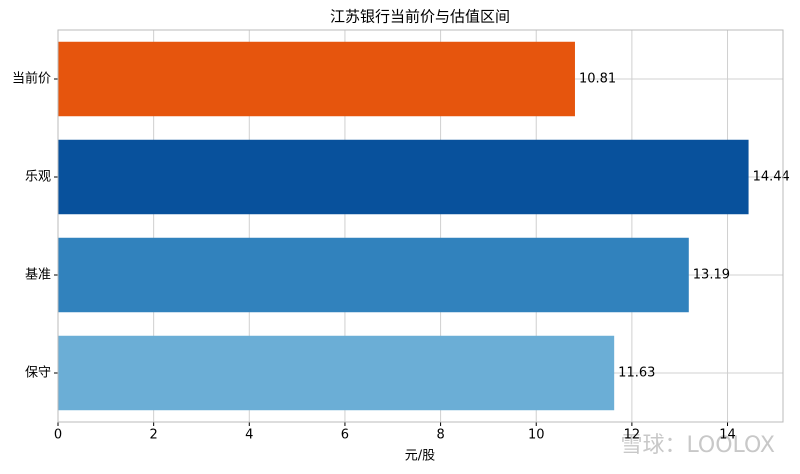 Image resolution: width=800 pixels, height=474 pixels. What do you see at coordinates (345, 435) in the screenshot?
I see `x-tick-label: 6` at bounding box center [345, 435].